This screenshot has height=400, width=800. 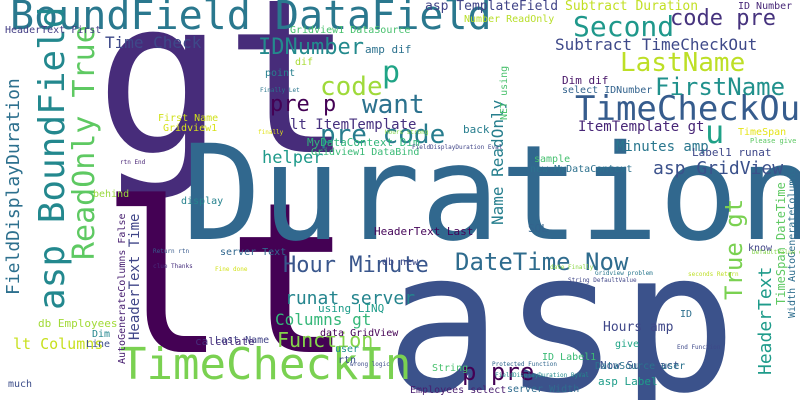 I want to click on cloud-word: db Employees, so click(x=78, y=323).